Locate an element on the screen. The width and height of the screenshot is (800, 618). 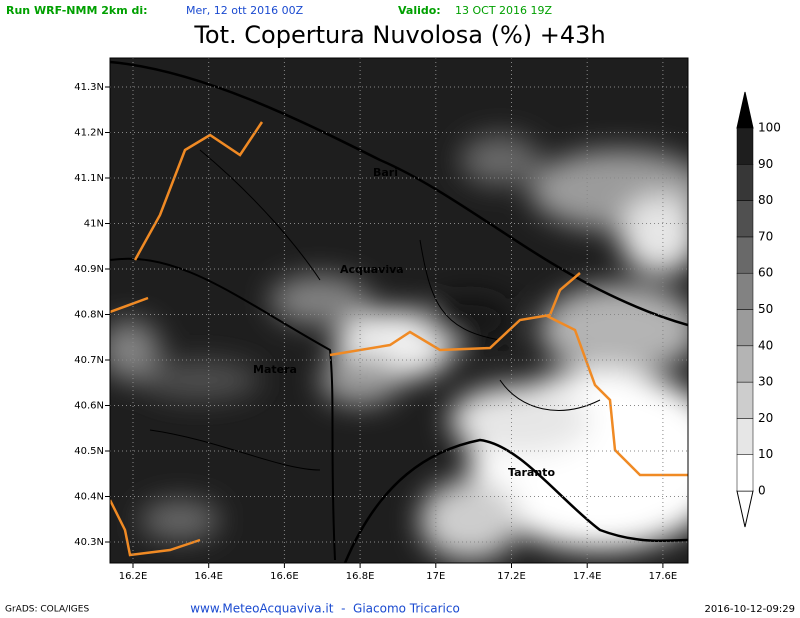
lon-label: 16.2E is located at coordinates (133, 576).